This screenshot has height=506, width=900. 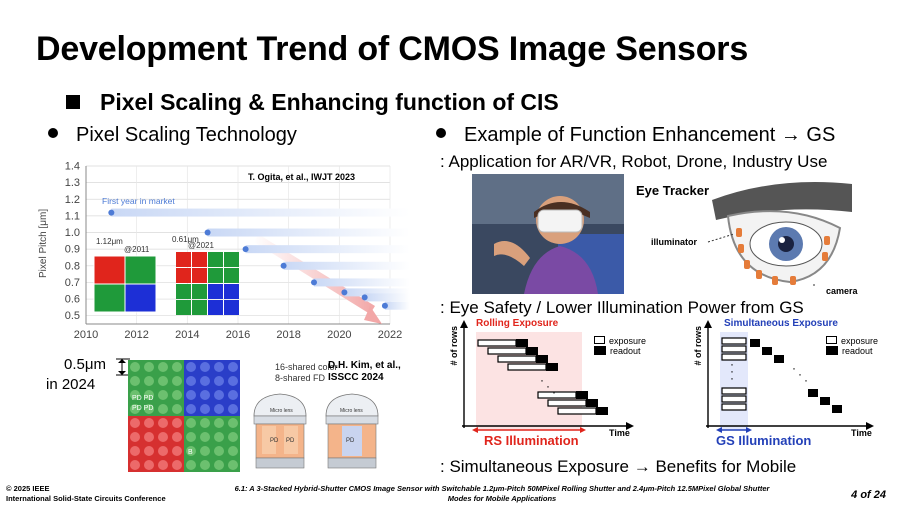 I want to click on y-tick-label: 1.0, so click(x=72, y=233).